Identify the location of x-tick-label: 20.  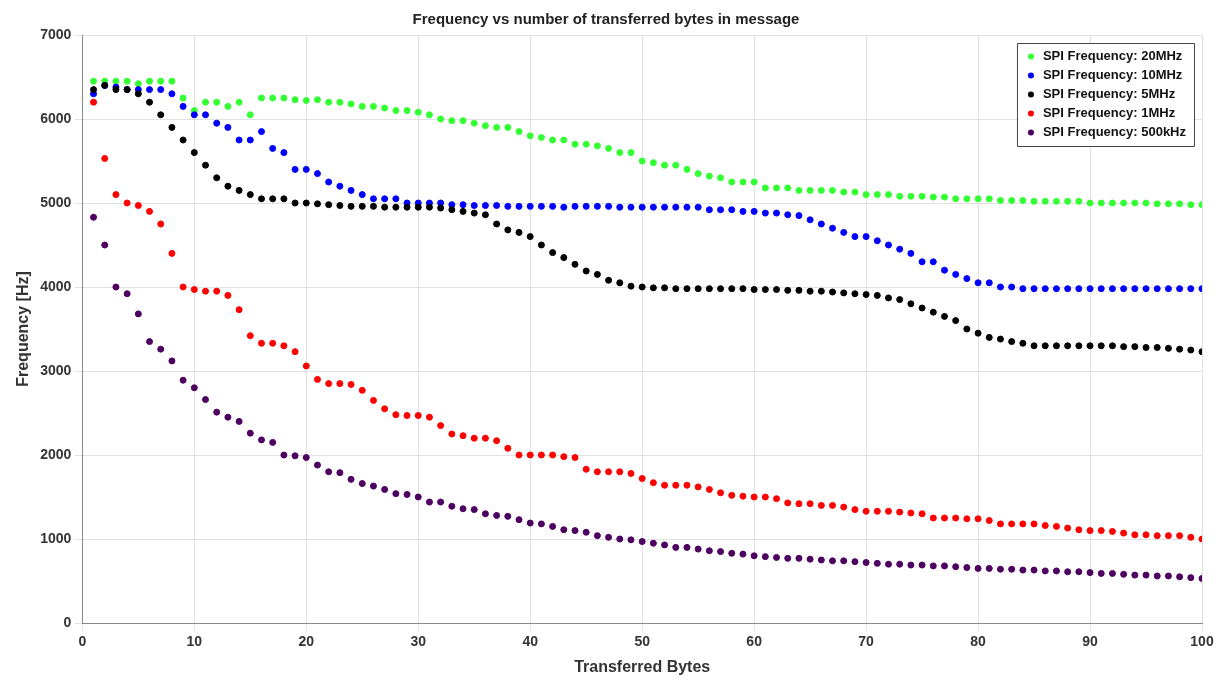
(306, 641).